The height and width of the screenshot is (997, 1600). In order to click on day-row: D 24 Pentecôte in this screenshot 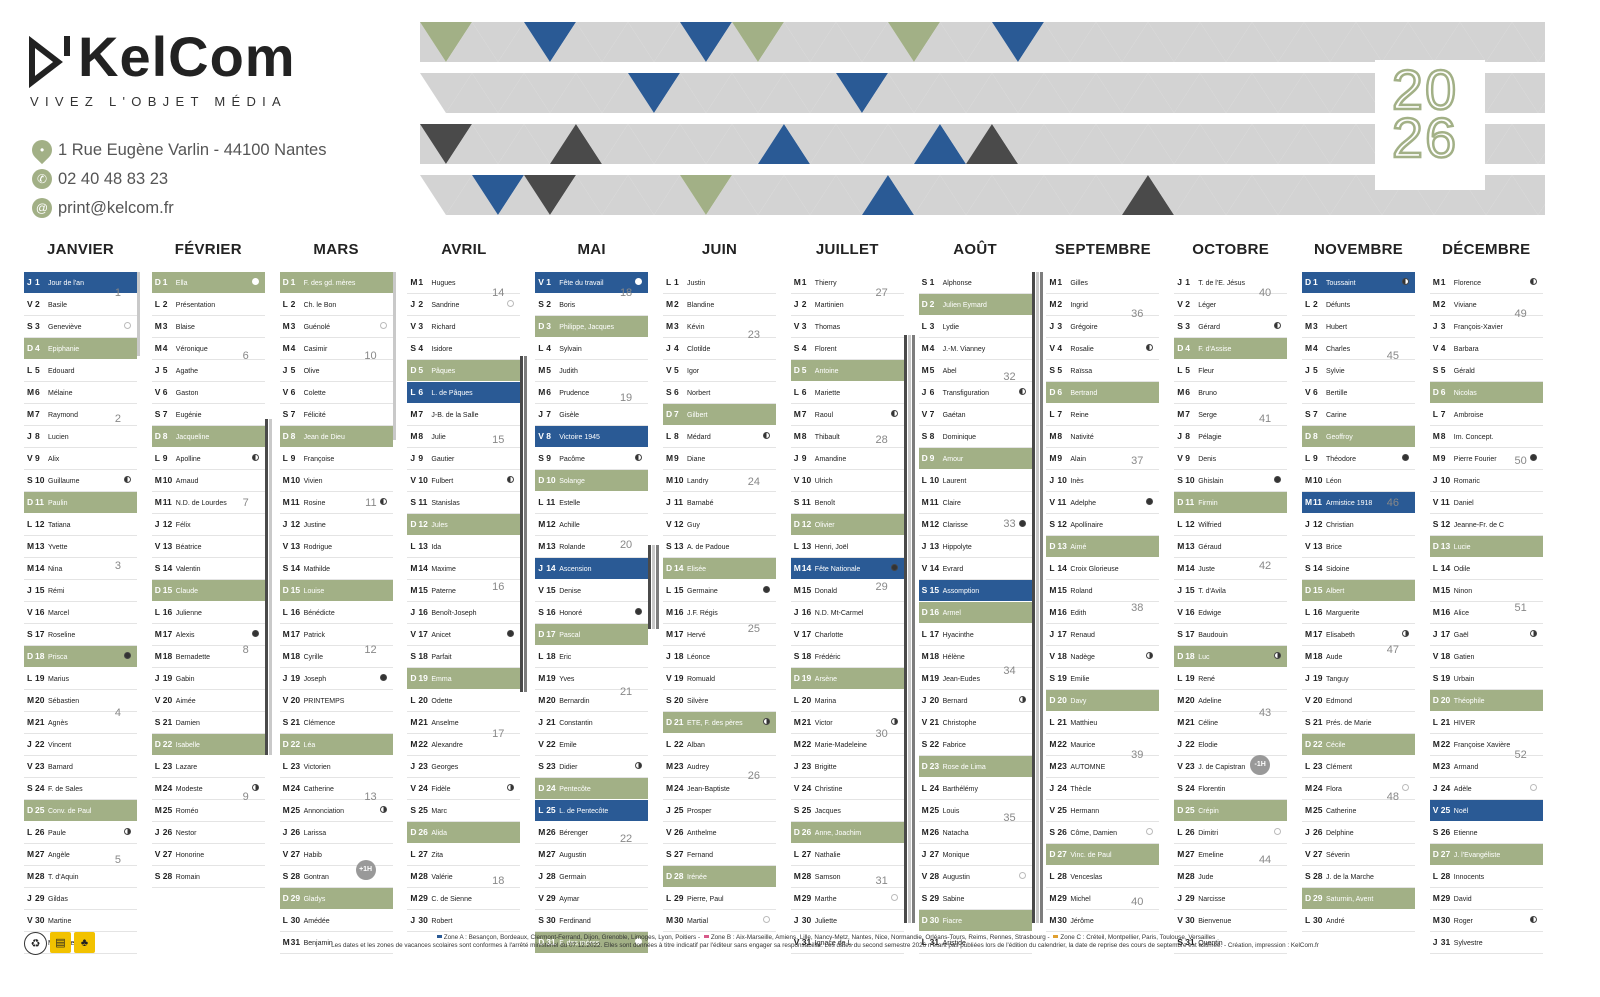, I will do `click(592, 789)`.